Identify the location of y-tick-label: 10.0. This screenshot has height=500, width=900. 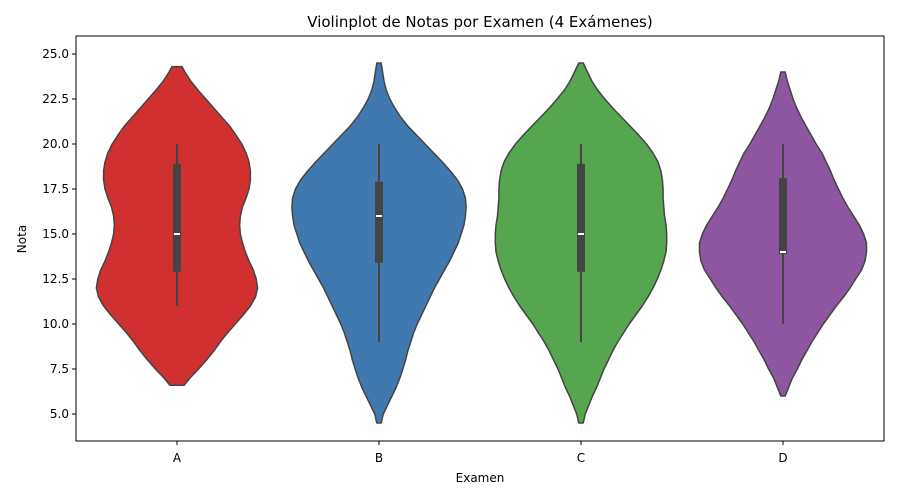
(55, 324).